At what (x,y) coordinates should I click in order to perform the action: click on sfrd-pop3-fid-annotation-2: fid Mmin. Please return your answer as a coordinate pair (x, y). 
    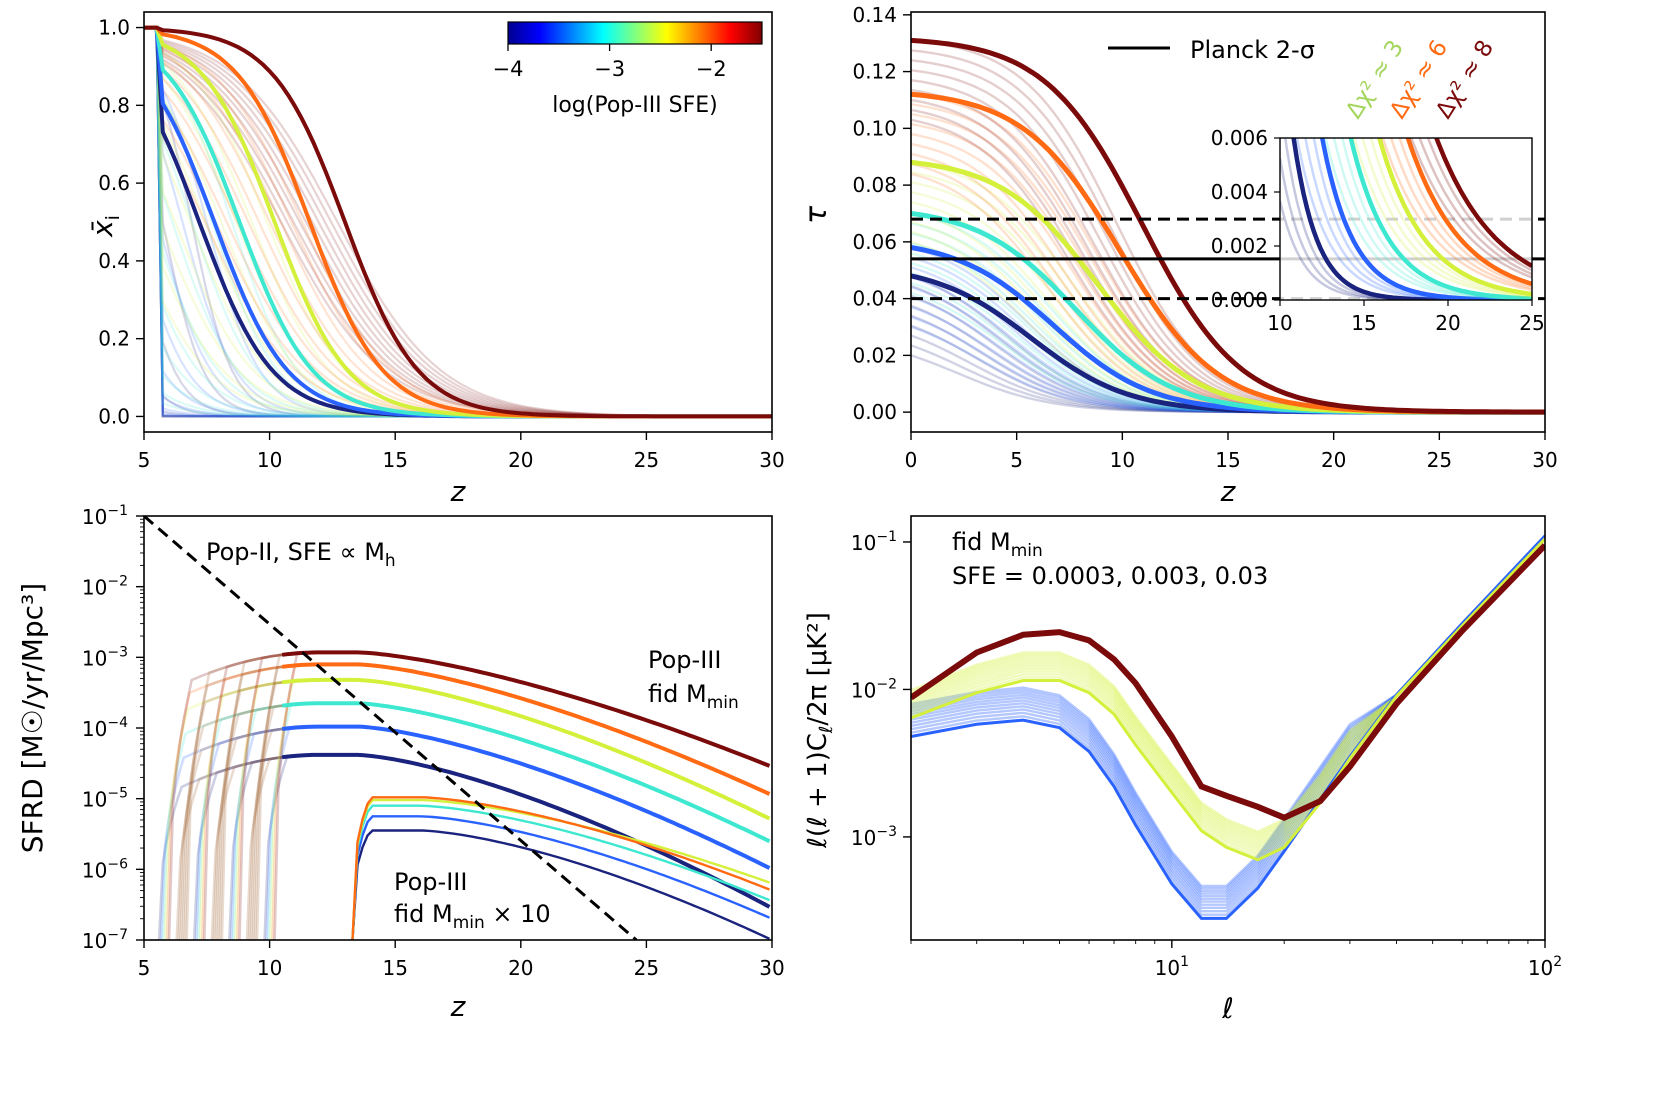
    Looking at the image, I should click on (693, 696).